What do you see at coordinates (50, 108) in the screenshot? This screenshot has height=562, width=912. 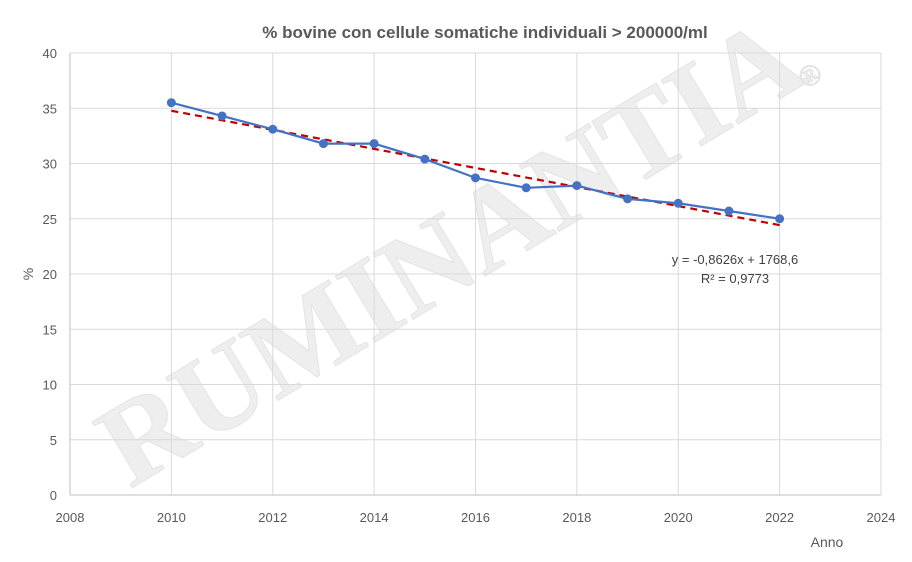 I see `y-tick-label: 35` at bounding box center [50, 108].